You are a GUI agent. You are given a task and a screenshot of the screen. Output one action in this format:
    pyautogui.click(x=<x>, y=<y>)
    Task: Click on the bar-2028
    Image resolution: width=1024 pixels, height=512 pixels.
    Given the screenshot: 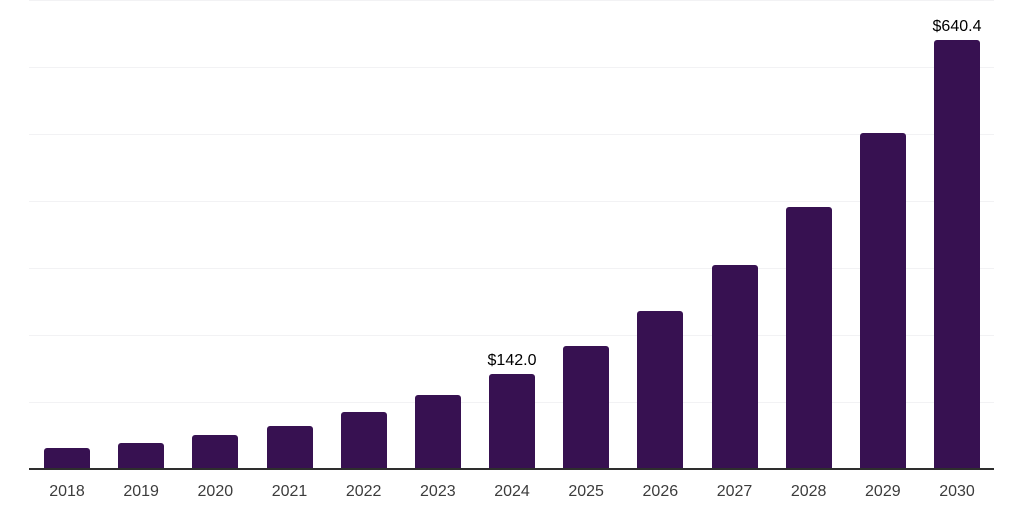 What is the action you would take?
    pyautogui.click(x=808, y=337)
    